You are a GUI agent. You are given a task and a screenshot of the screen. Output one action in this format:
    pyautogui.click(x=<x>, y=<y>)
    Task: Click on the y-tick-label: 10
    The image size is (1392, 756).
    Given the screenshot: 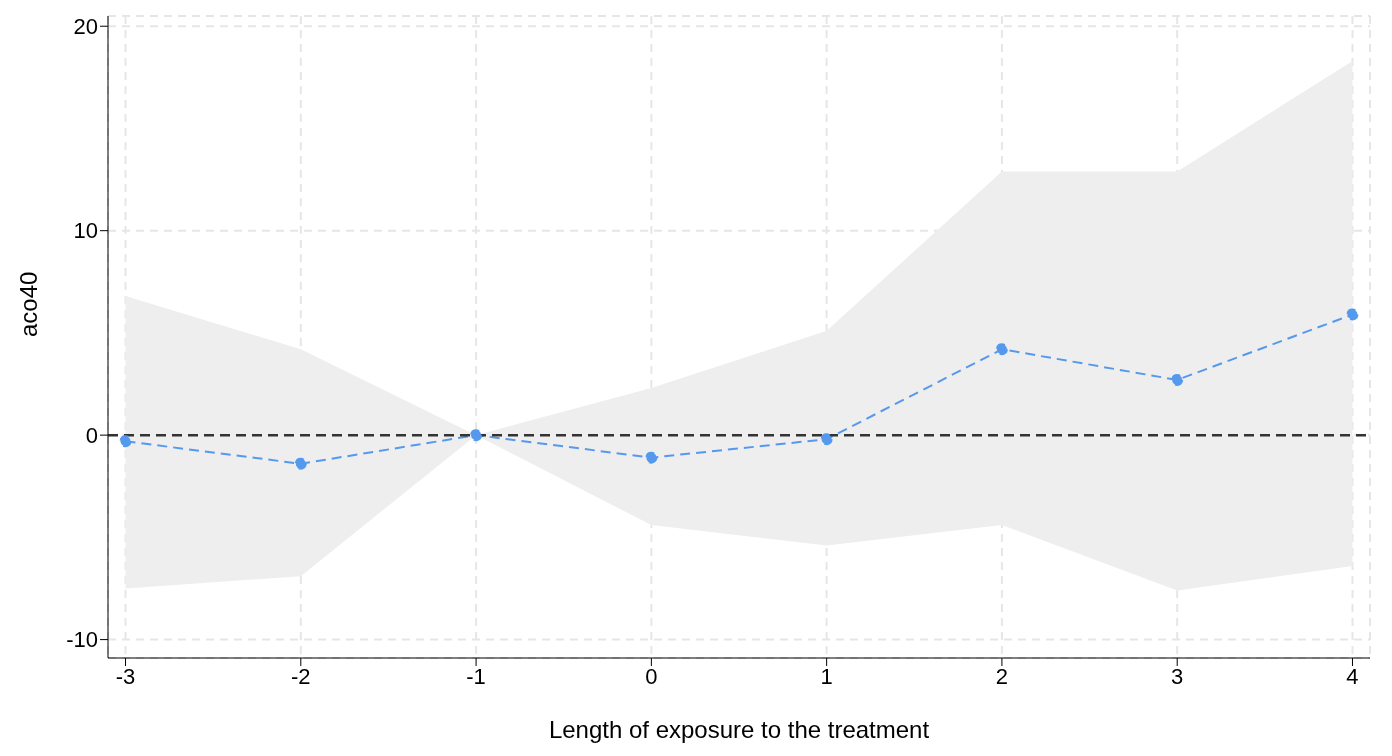 What is the action you would take?
    pyautogui.click(x=85, y=231)
    